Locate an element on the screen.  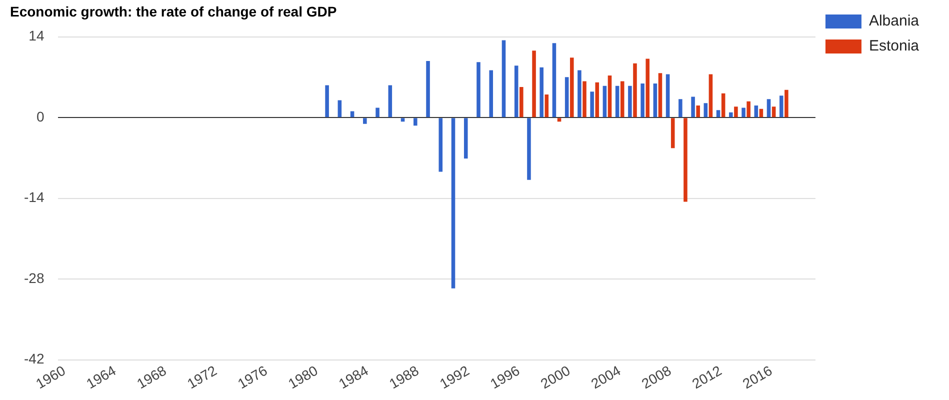
x-tick-label: 2016 is located at coordinates (757, 377).